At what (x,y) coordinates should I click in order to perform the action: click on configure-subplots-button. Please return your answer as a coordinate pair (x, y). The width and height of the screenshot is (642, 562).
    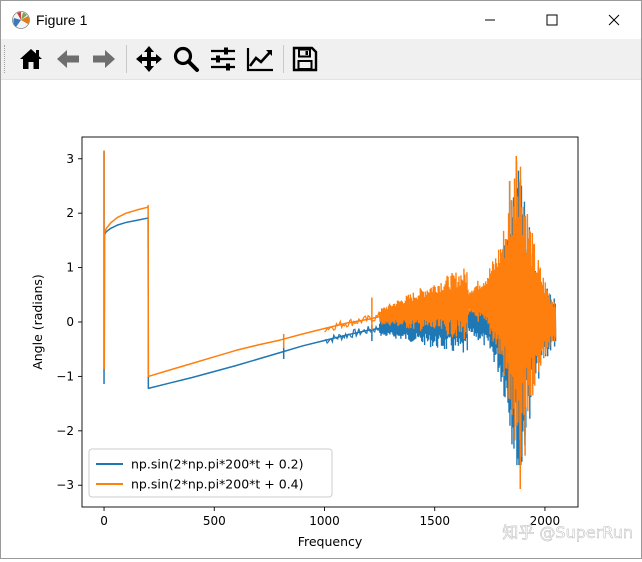
    Looking at the image, I should click on (223, 59).